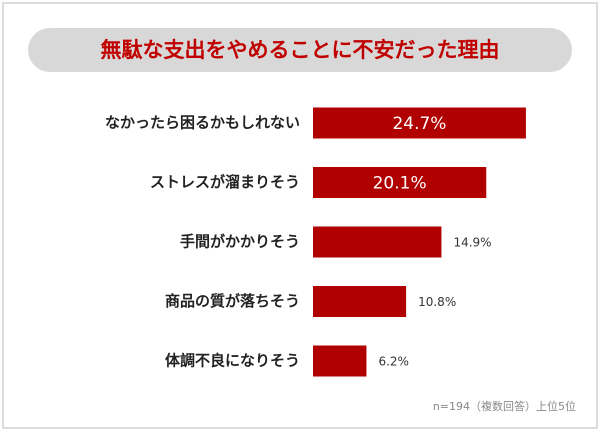 The height and width of the screenshot is (431, 600). What do you see at coordinates (232, 361) in the screenshot?
I see `category-label: 体調不良になりそう` at bounding box center [232, 361].